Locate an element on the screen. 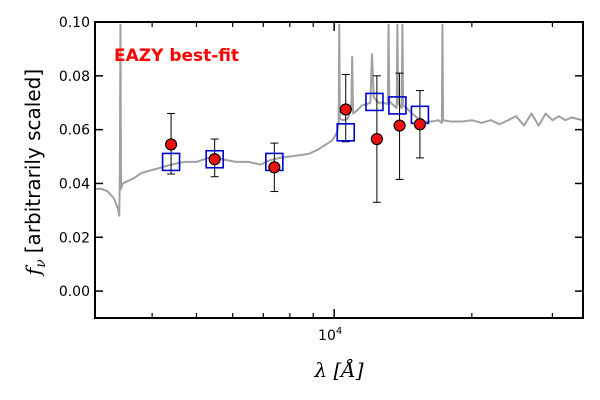 The width and height of the screenshot is (600, 400). observed-photometry-layer is located at coordinates (295, 138).